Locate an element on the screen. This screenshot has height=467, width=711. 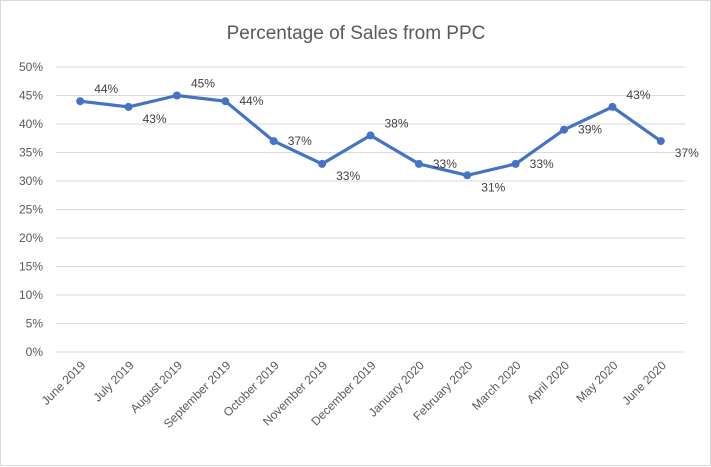
y-tick-label: 25% is located at coordinates (31, 210).